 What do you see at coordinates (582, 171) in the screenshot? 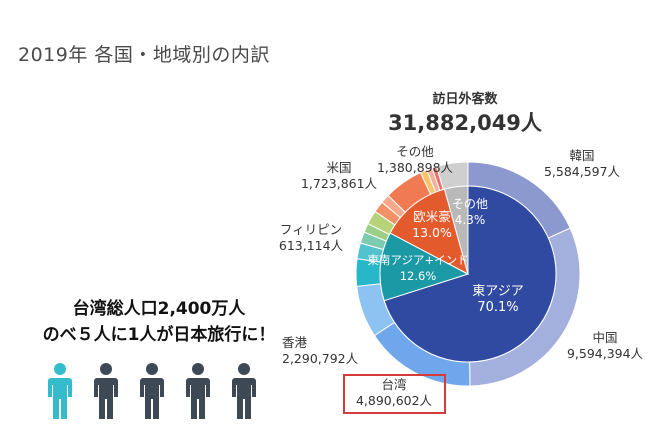
I see `outer-label-korea-value: 5,584,597人` at bounding box center [582, 171].